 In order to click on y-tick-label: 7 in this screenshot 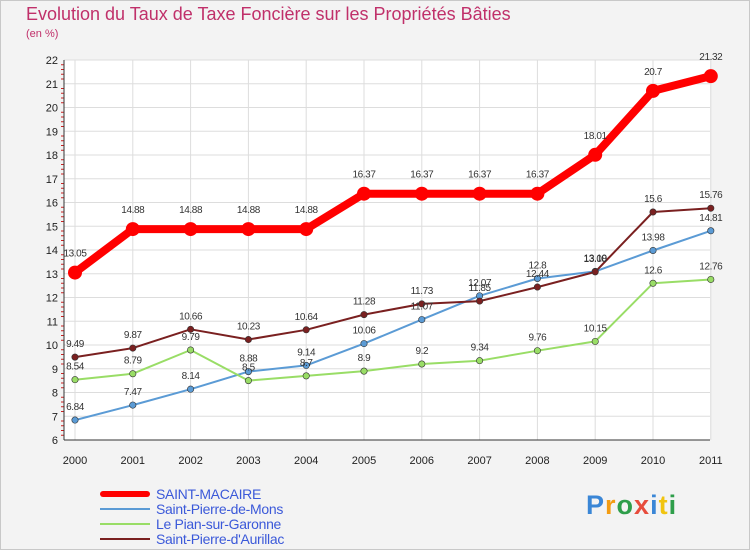, I will do `click(55, 417)`.